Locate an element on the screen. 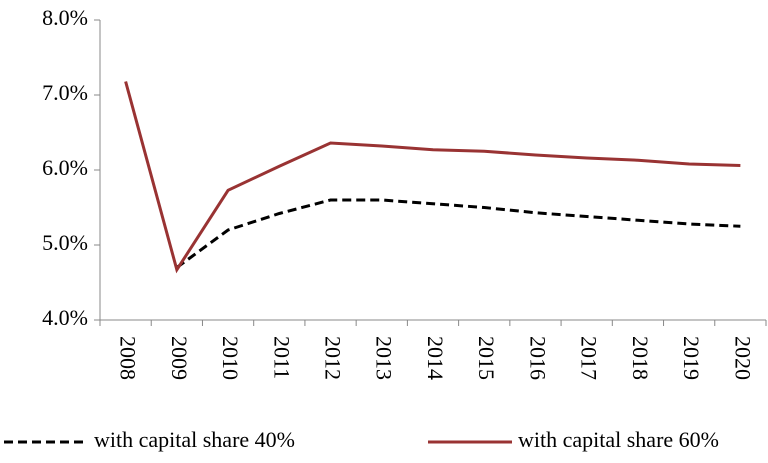 This screenshot has height=463, width=768. x-tick-label: 2009 is located at coordinates (179, 358).